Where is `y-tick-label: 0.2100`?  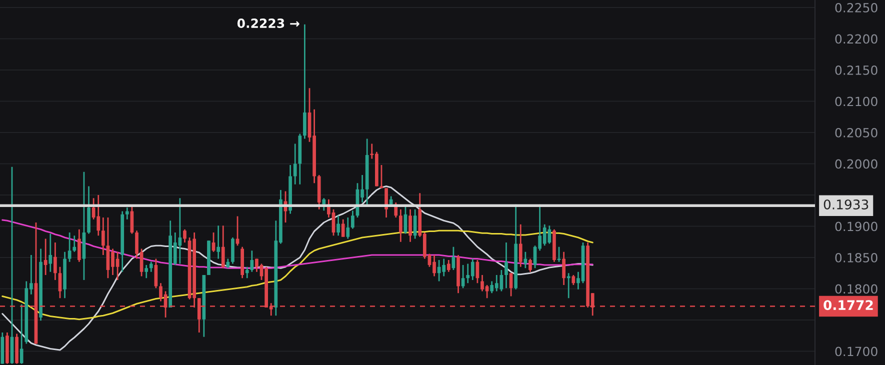 y-tick-label: 0.2100 is located at coordinates (856, 101).